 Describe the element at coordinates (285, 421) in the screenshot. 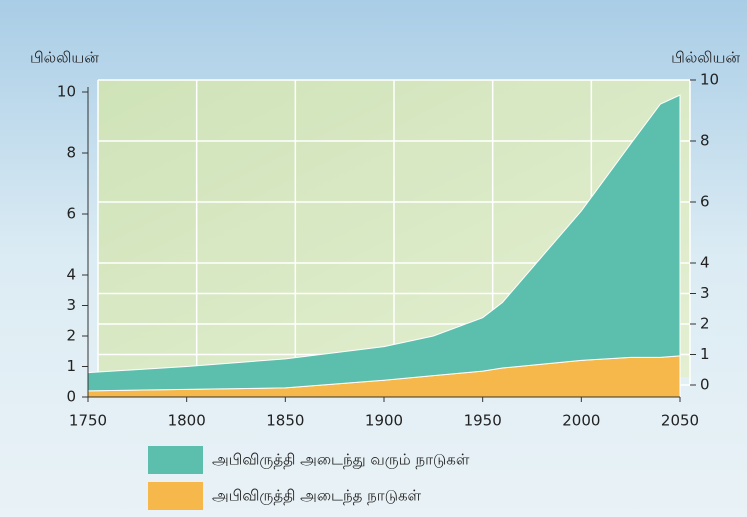

I see `x-tick-label: 1850` at that location.